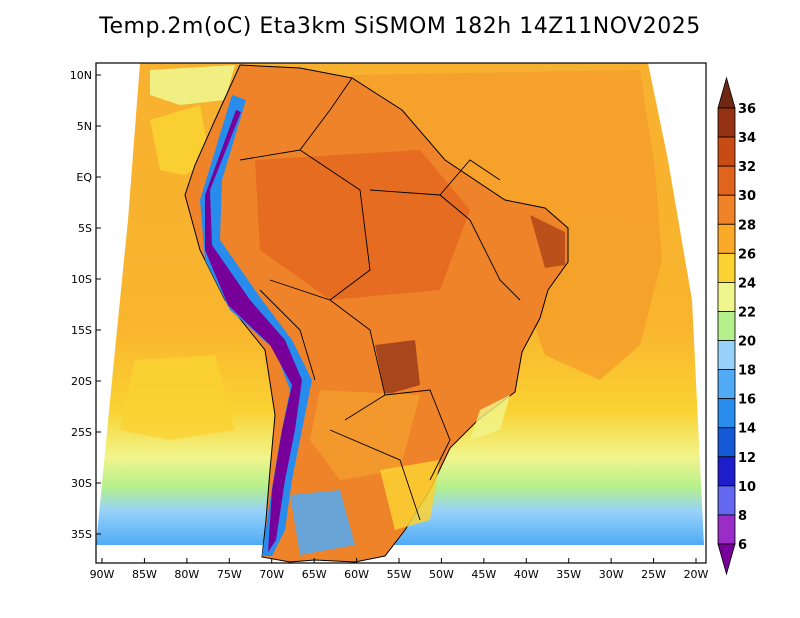  What do you see at coordinates (726, 92) in the screenshot?
I see `colorbar-overflow-triangle` at bounding box center [726, 92].